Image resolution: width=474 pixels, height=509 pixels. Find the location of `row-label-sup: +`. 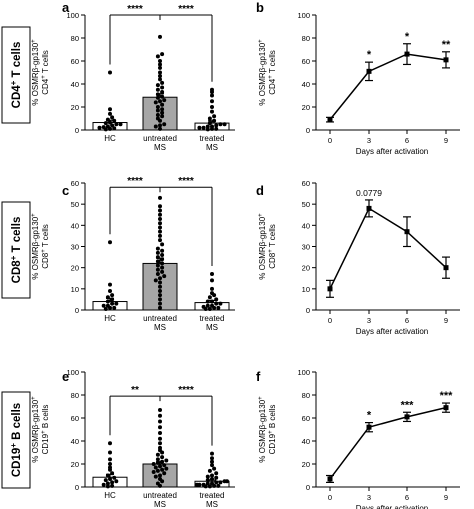

row-label-sup: + is located at coordinates (13, 257).